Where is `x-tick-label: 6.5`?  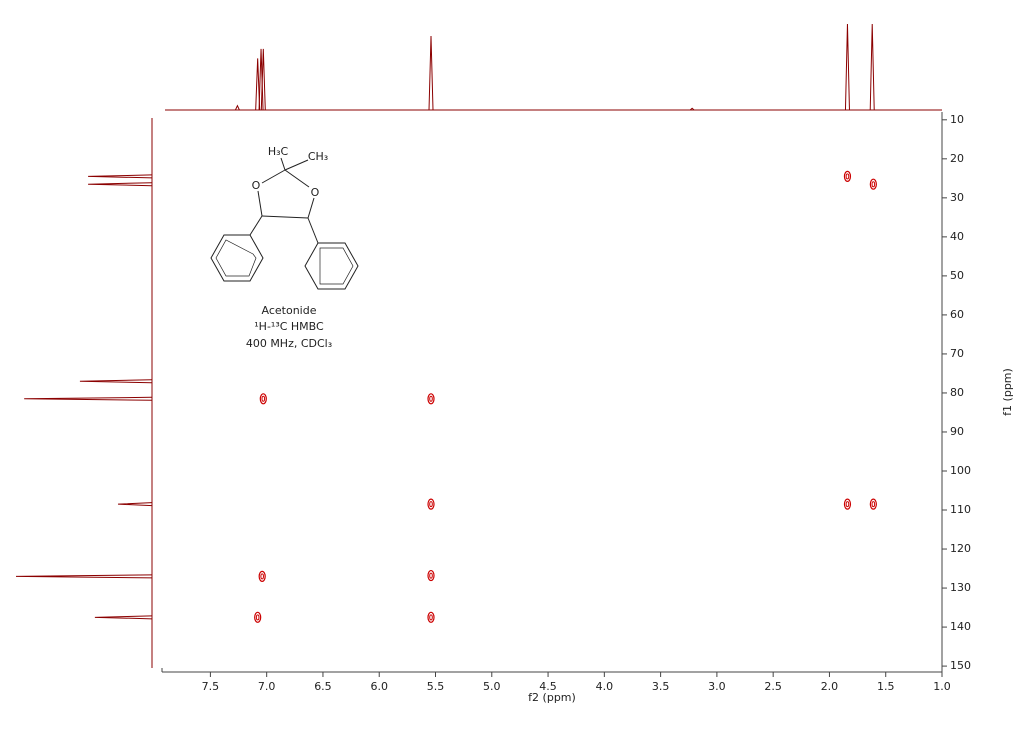 x-tick-label: 6.5 is located at coordinates (323, 686).